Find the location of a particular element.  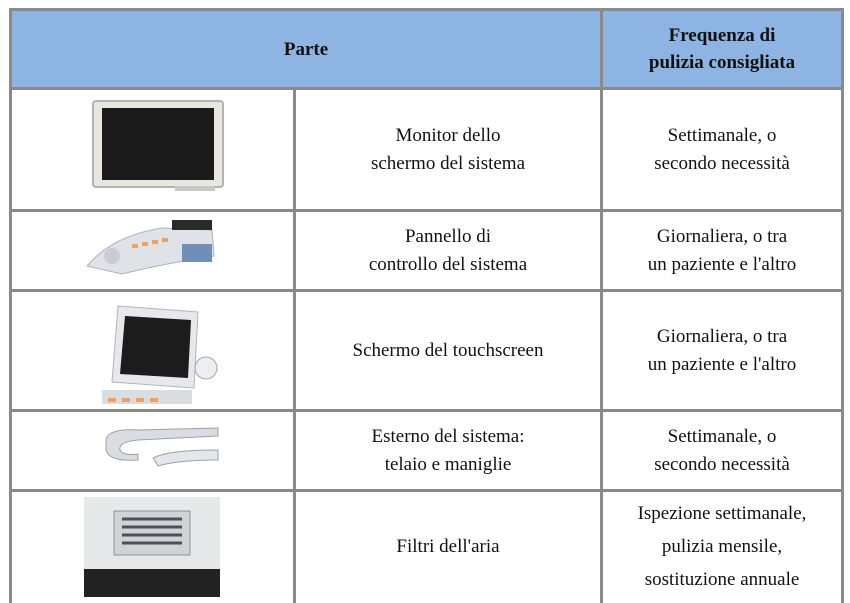

part-text: schermo del sistema is located at coordinates (448, 163).